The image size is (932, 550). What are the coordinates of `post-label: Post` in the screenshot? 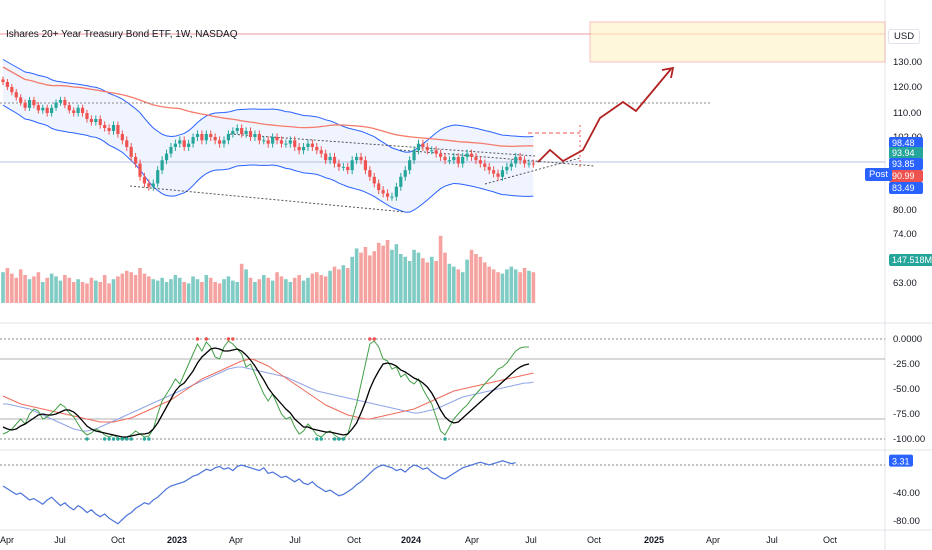 It's located at (879, 174).